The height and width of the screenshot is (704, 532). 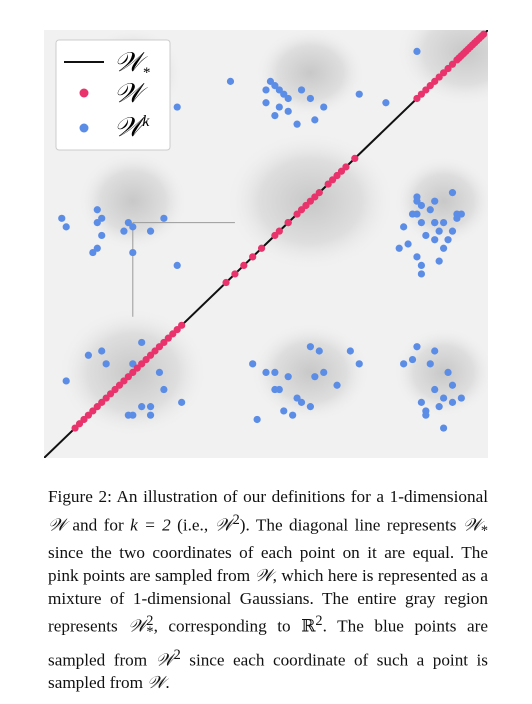 I want to click on legend-pink-marker, so click(x=84, y=93).